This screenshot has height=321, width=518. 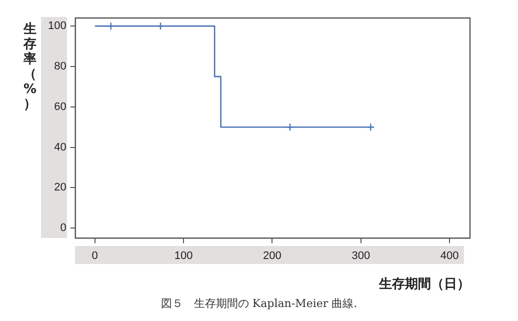 What do you see at coordinates (57, 26) in the screenshot?
I see `y-tick-label: 100` at bounding box center [57, 26].